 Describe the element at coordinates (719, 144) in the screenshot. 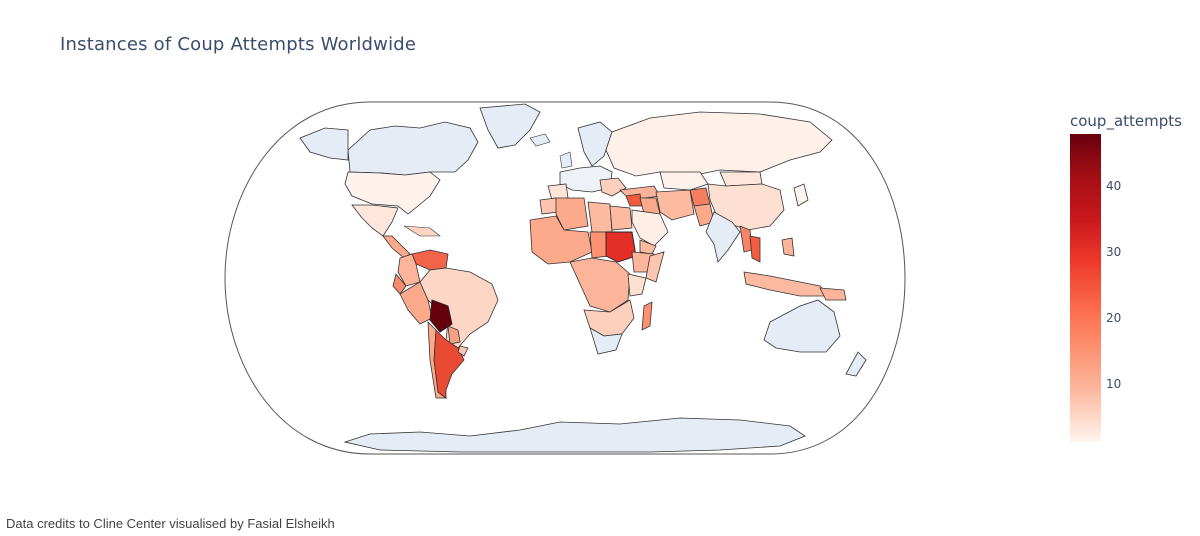

I see `country-russia` at that location.